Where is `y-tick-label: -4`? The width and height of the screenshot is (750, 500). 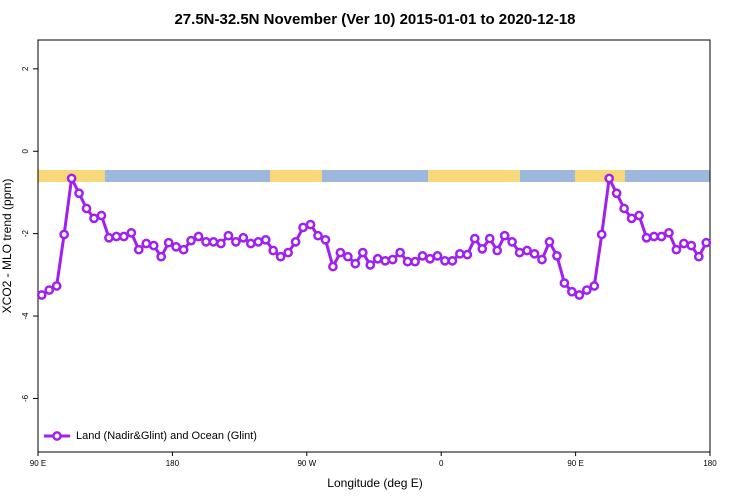
y-tick-label: -4 is located at coordinates (25, 316).